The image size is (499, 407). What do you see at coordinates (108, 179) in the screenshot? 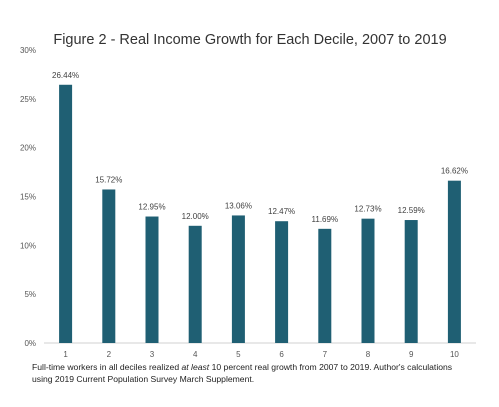
I see `data-label: 15.72%` at bounding box center [108, 179].